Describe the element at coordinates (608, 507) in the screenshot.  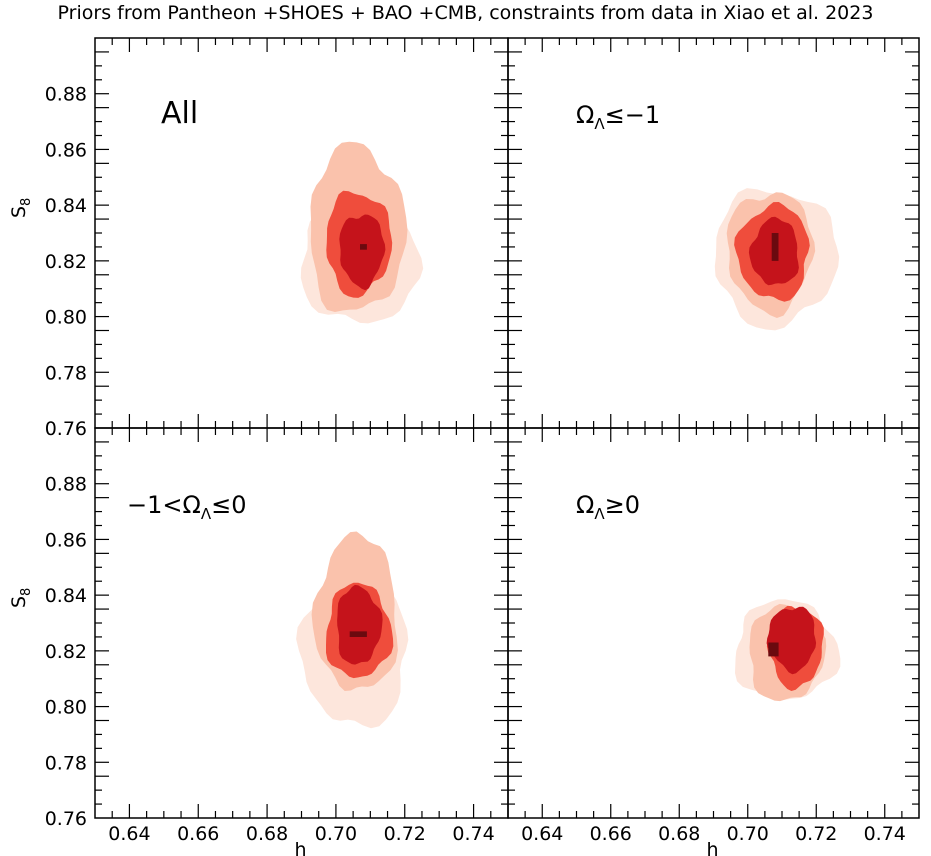
I see `panel-label: ΩΛ≥0` at that location.